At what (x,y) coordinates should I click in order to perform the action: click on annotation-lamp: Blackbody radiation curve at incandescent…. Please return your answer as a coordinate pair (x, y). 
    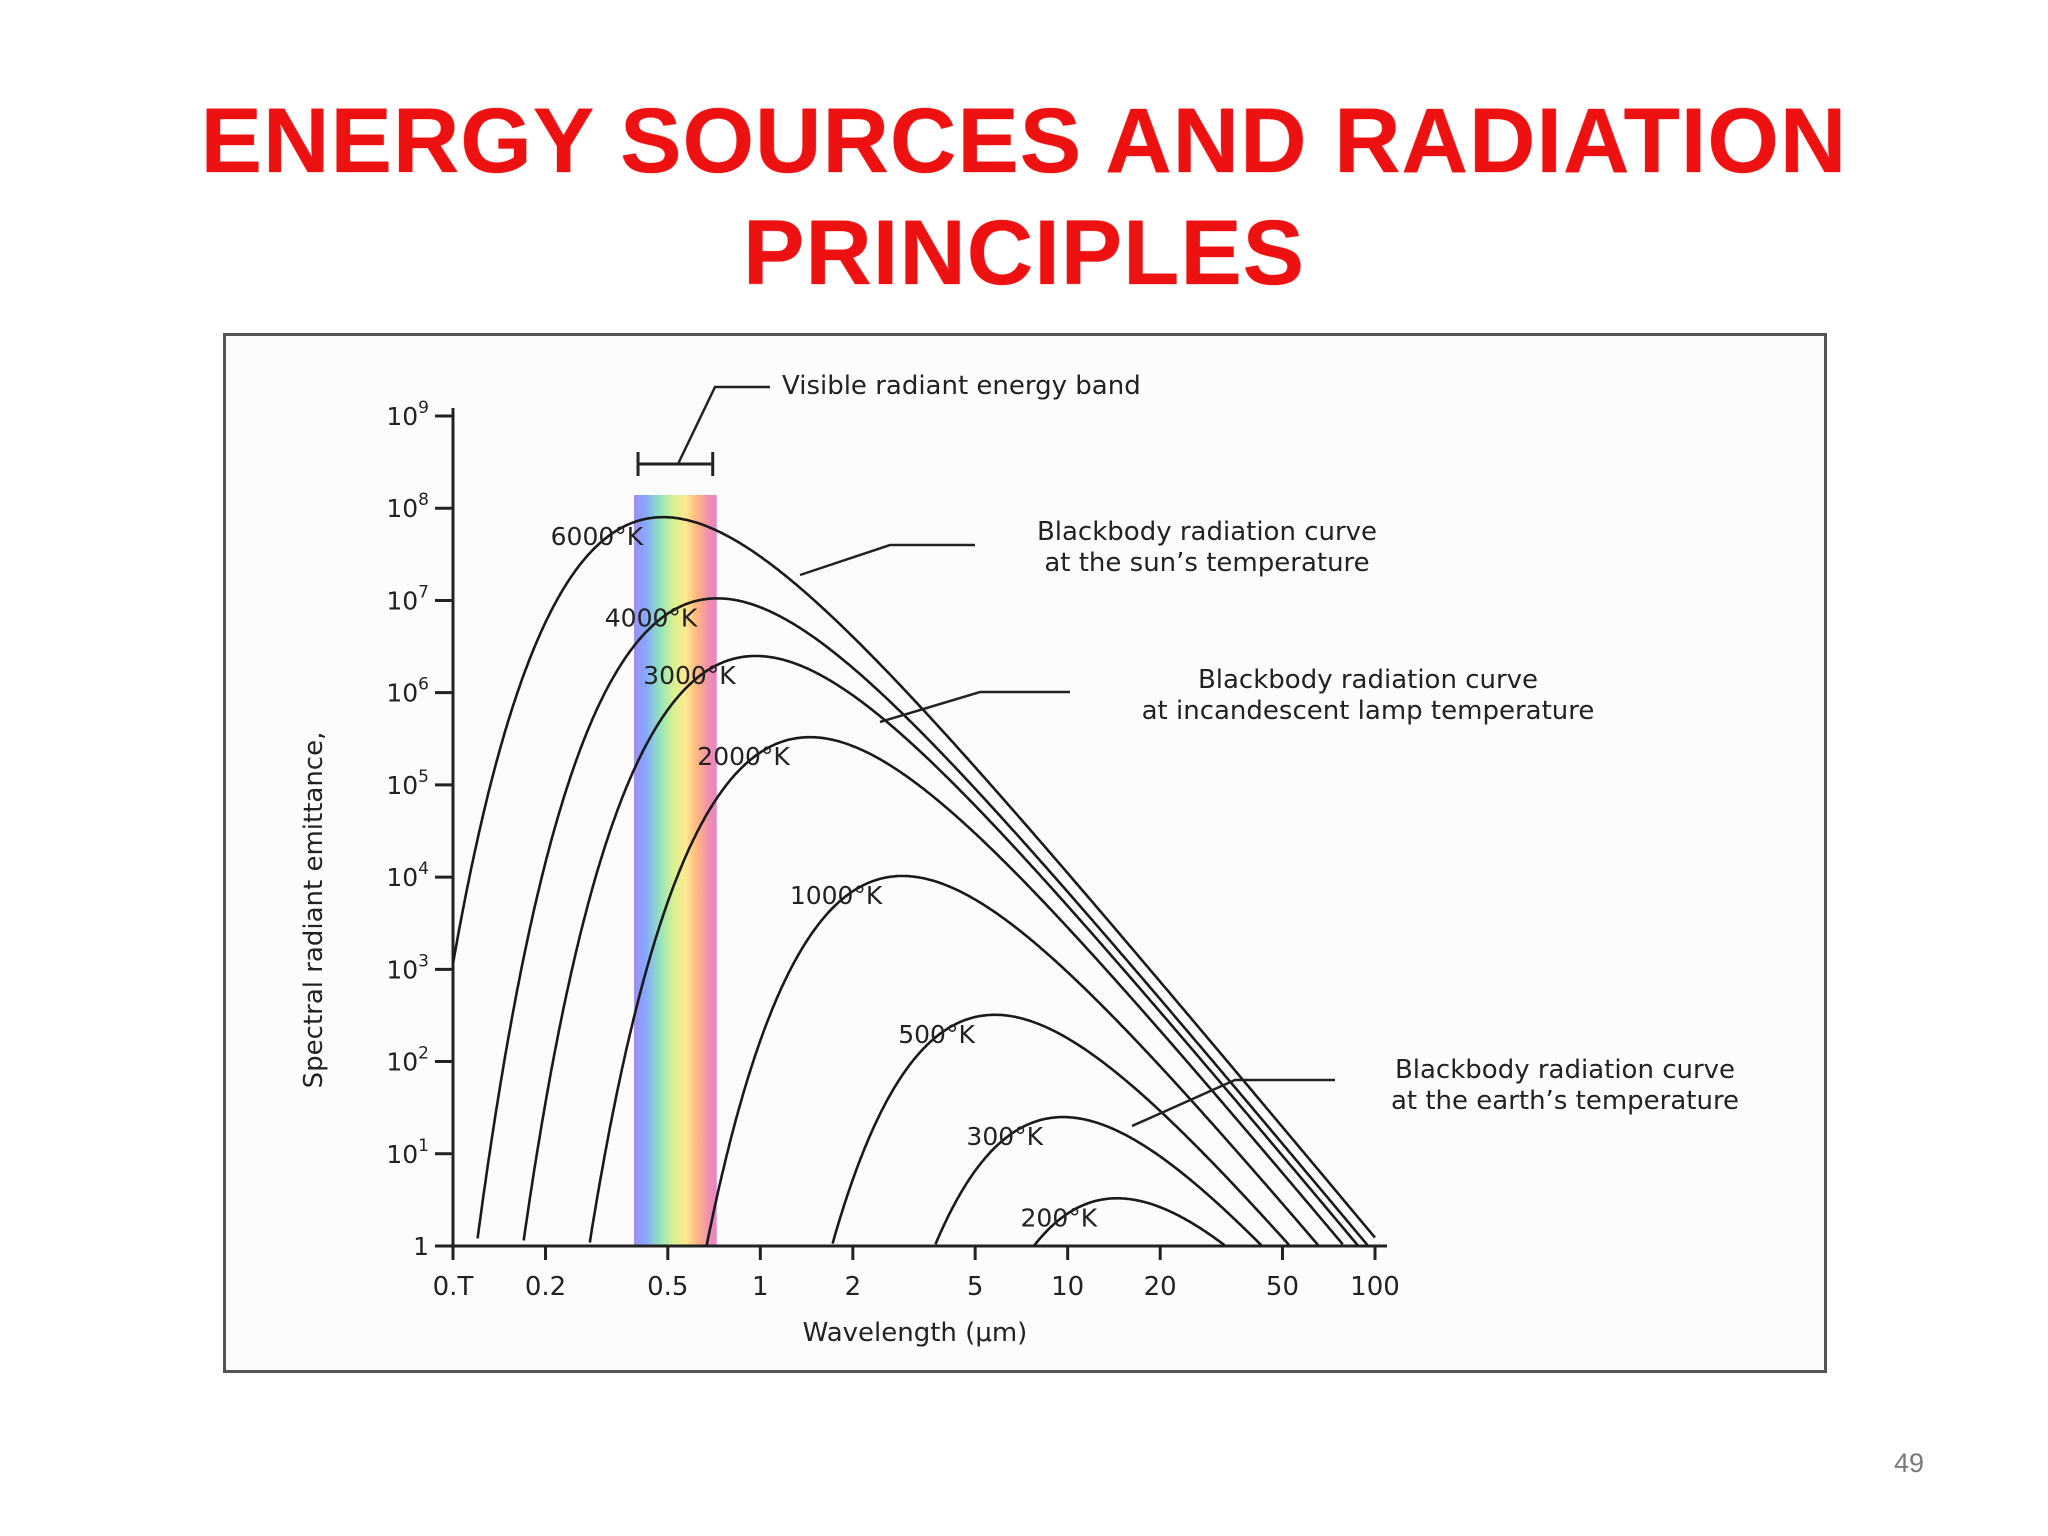
    Looking at the image, I should click on (1368, 695).